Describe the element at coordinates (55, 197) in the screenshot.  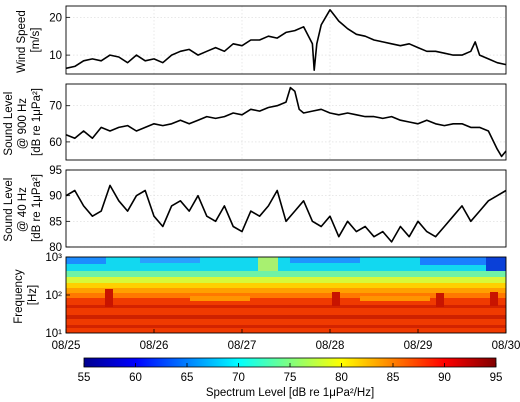
I see `y-tick-label: 90` at that location.